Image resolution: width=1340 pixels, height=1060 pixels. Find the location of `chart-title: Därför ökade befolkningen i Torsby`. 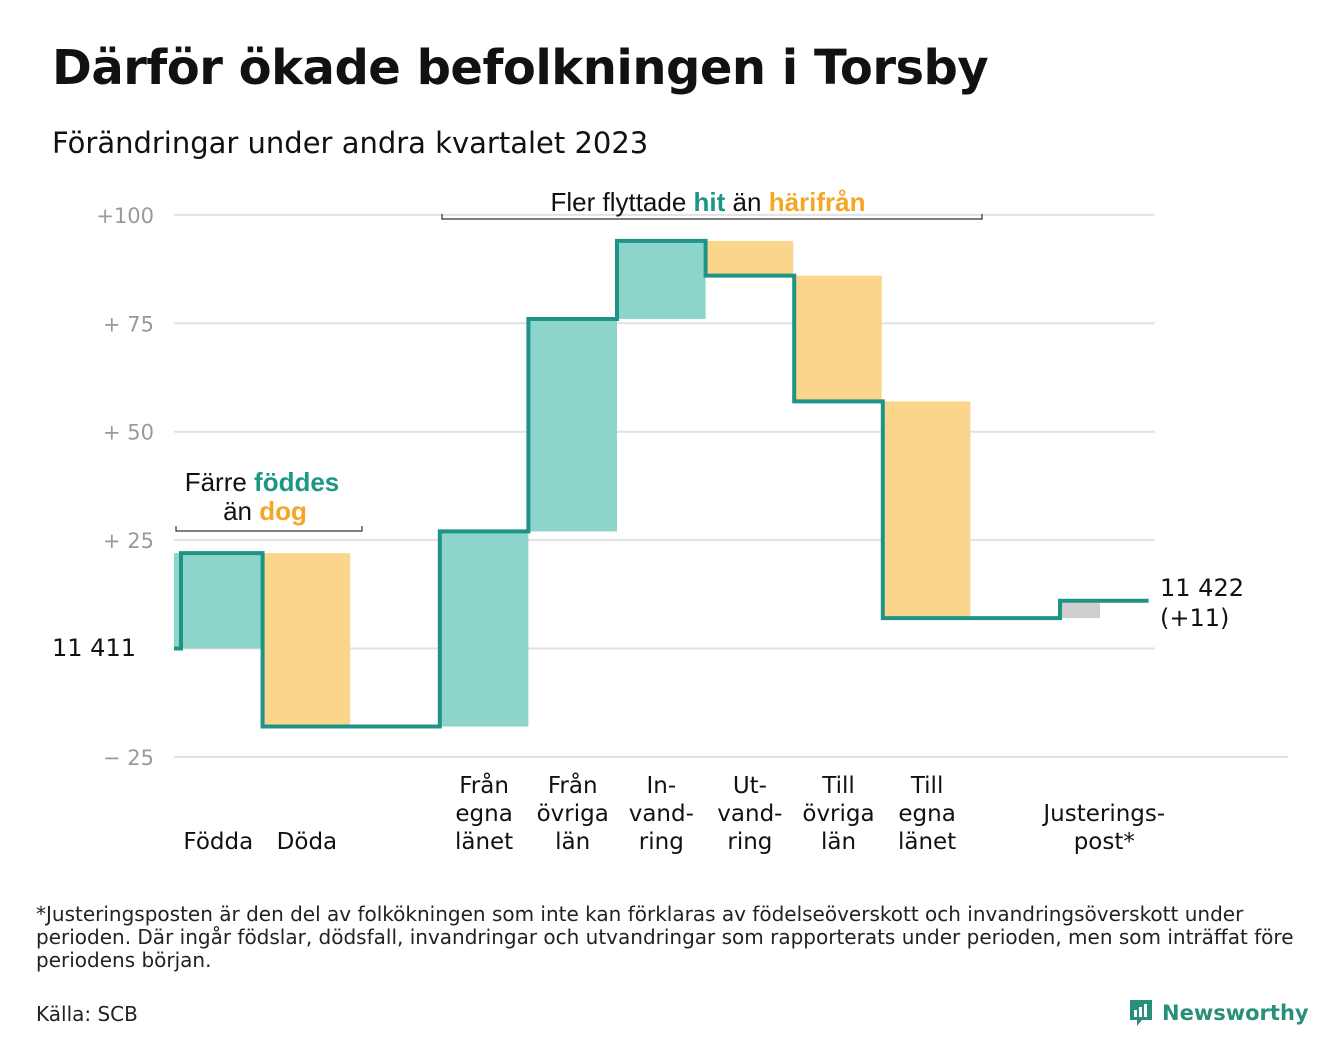

chart-title: Därför ökade befolkningen i Torsby is located at coordinates (520, 68).